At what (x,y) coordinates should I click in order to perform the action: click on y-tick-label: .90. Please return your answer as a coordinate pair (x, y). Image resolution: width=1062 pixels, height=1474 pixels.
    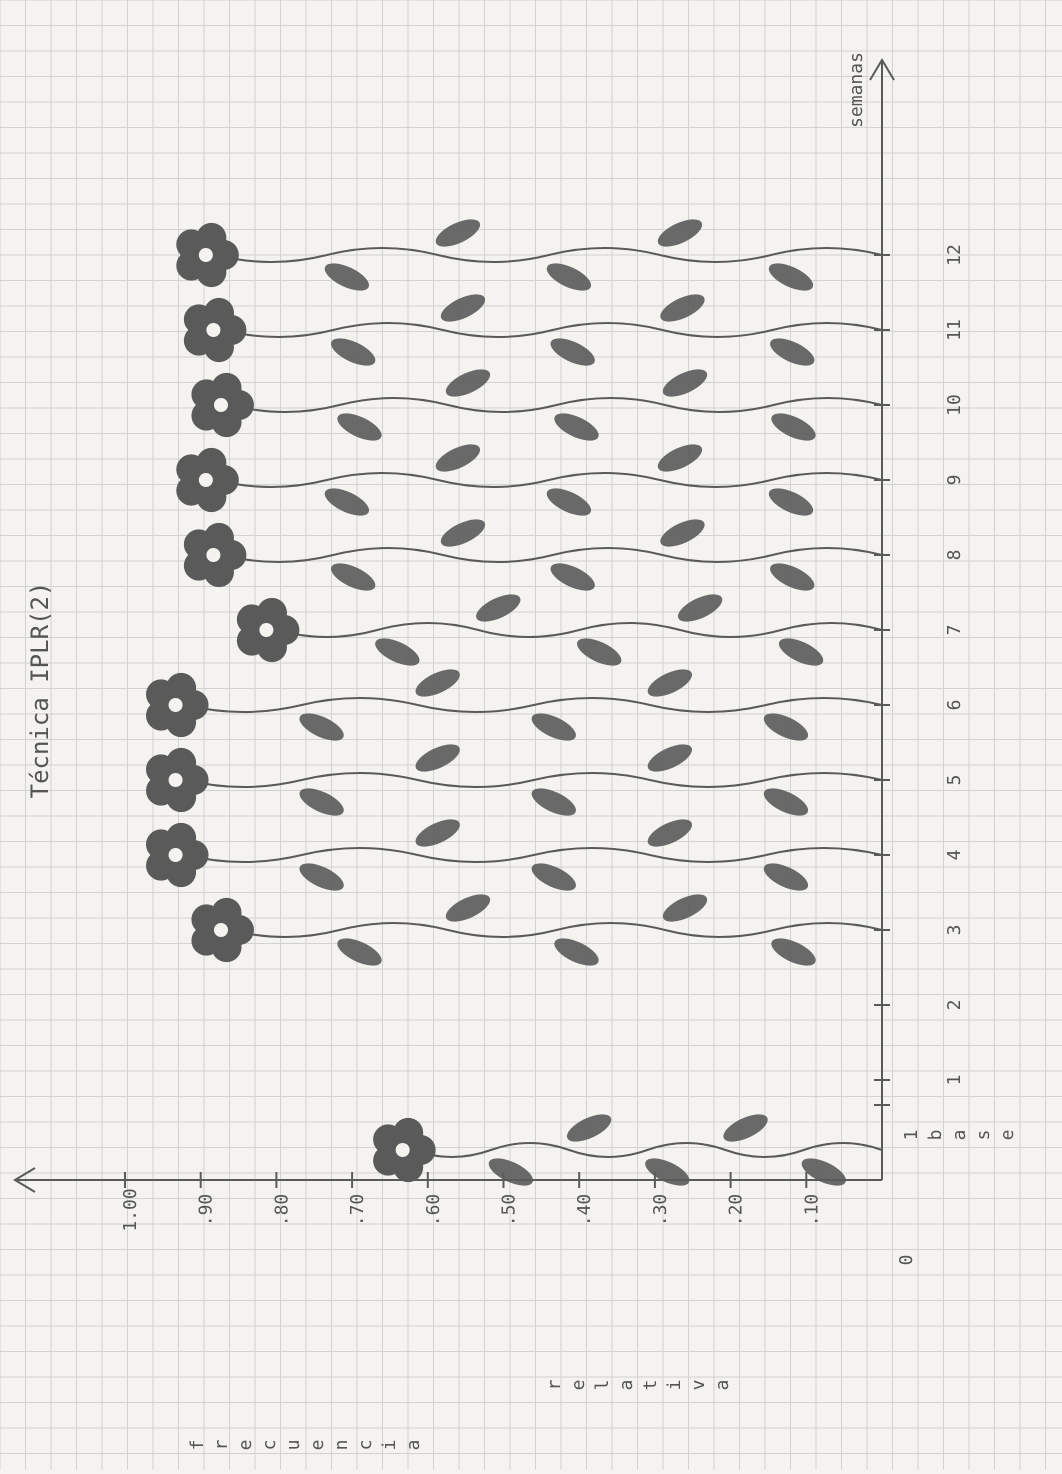
    Looking at the image, I should click on (206, 1210).